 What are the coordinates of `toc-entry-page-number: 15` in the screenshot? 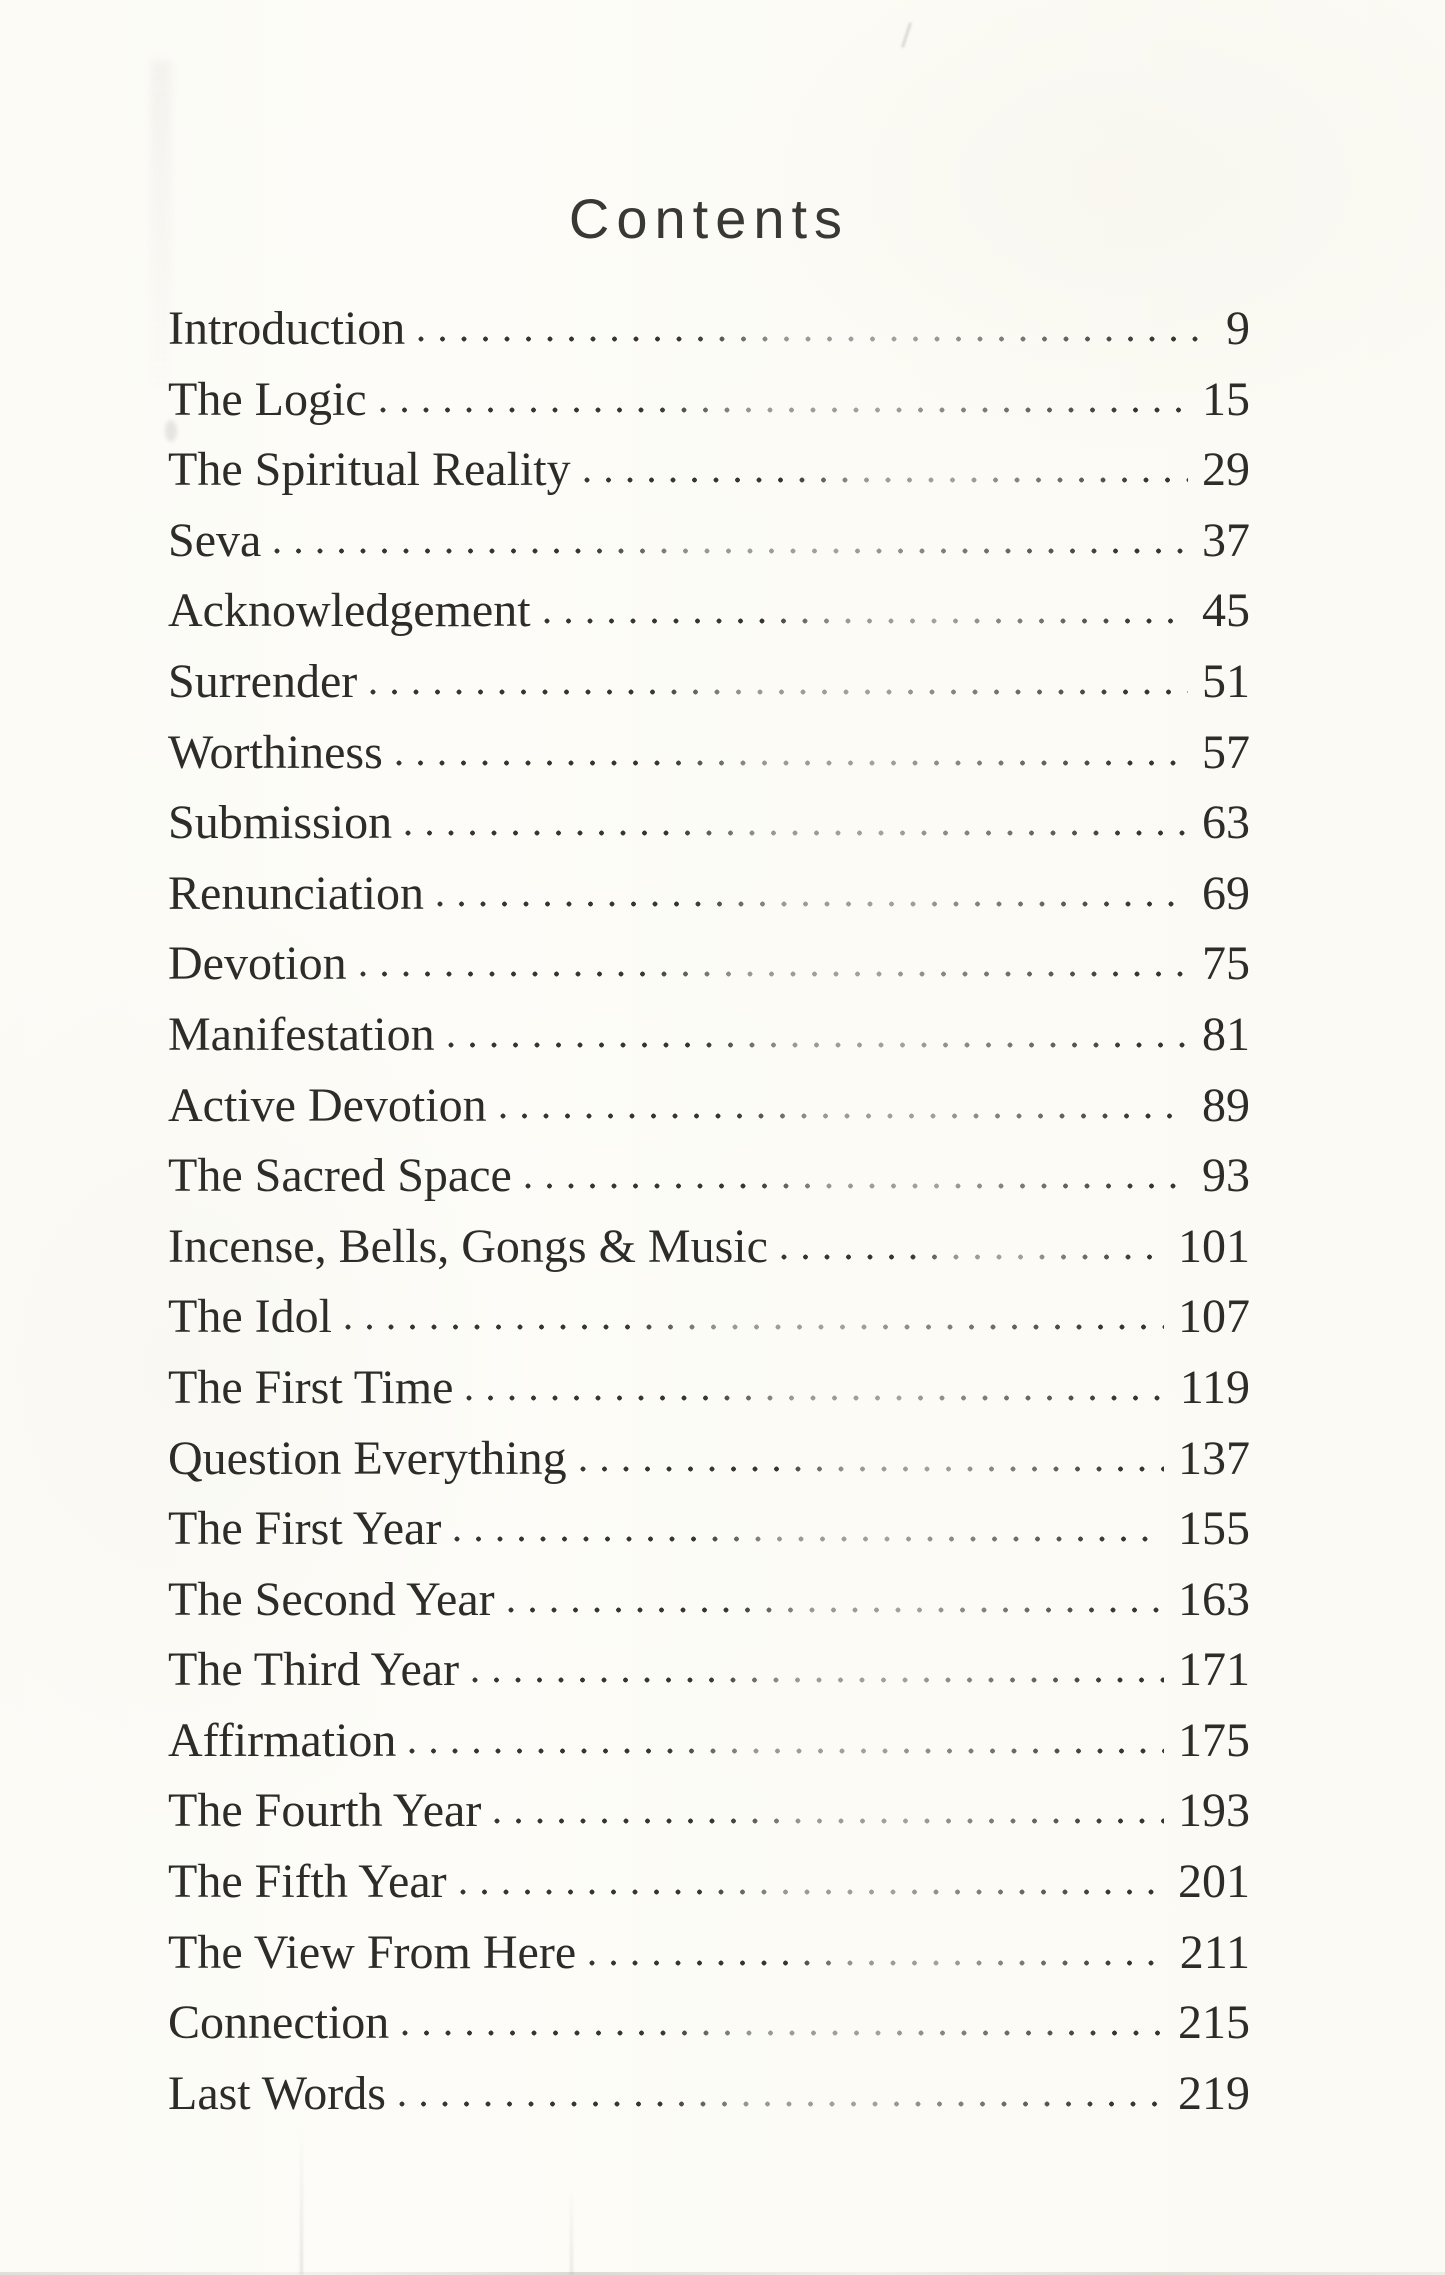 It's located at (1226, 399).